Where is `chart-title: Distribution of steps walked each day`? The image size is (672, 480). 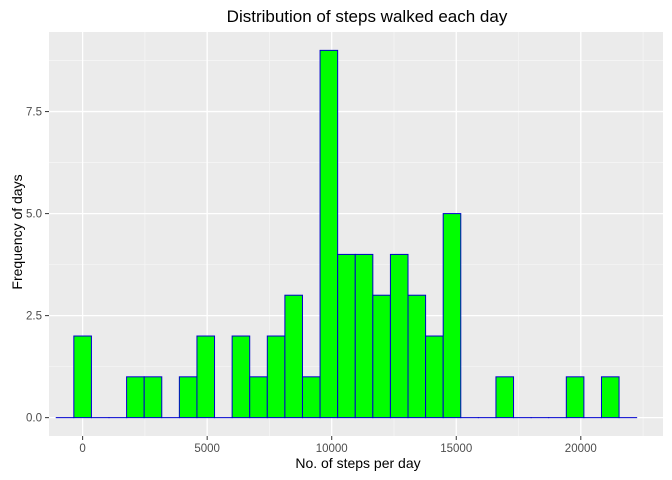 chart-title: Distribution of steps walked each day is located at coordinates (367, 16).